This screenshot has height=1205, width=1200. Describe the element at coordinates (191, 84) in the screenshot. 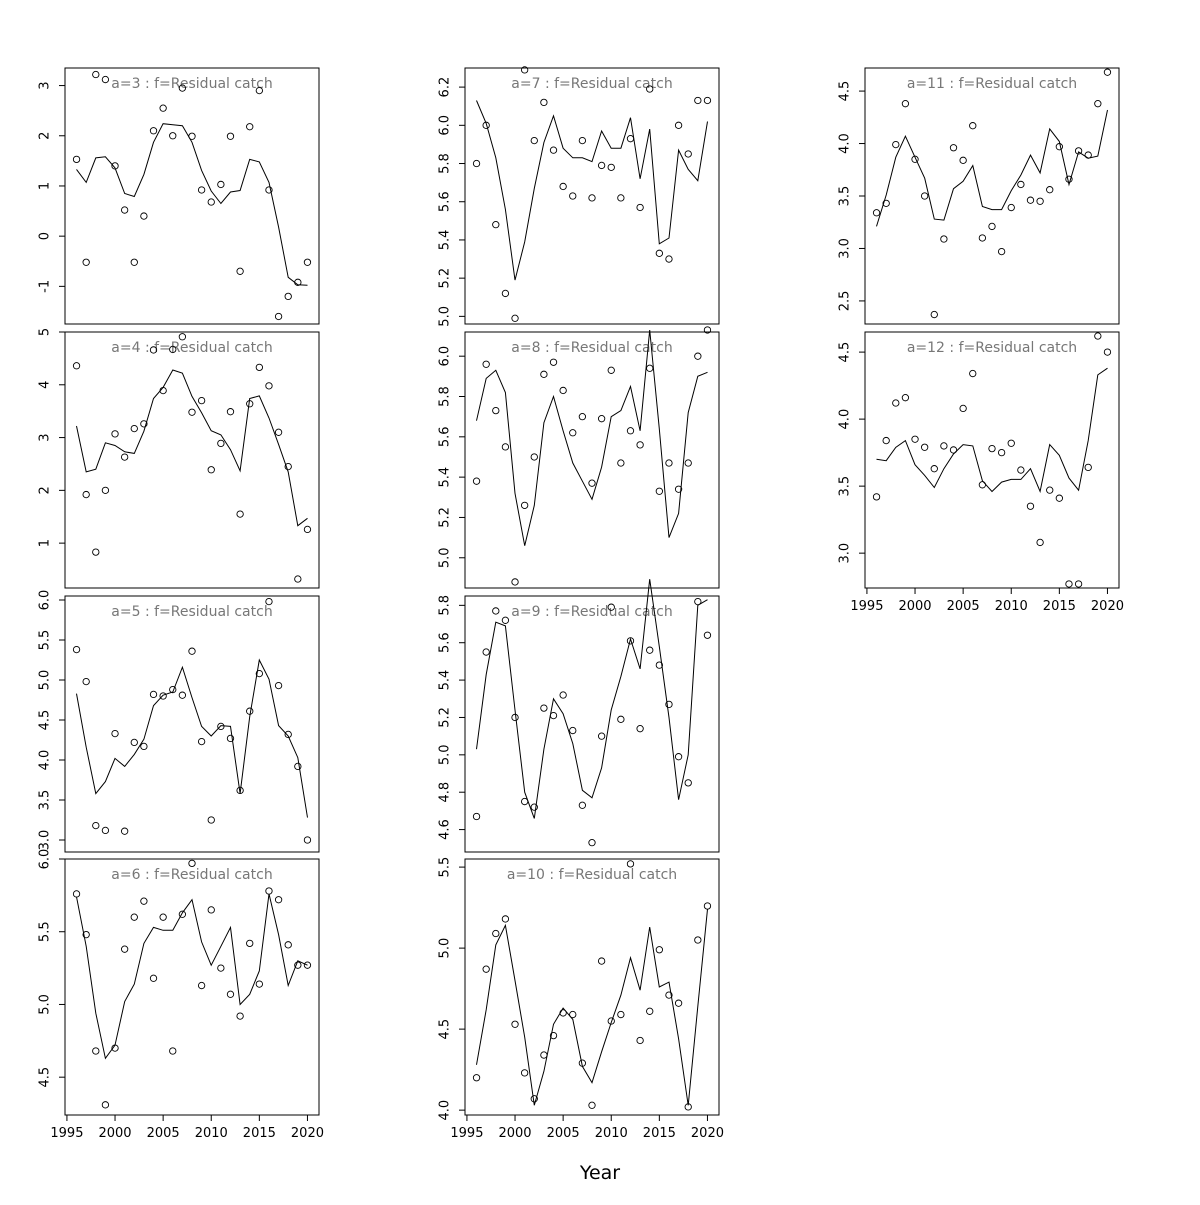

I see `panel-title: a=3 : f=Residual catch` at that location.